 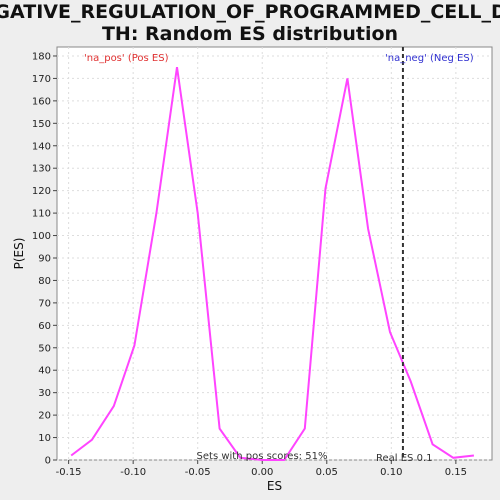 What do you see at coordinates (404, 458) in the screenshot?
I see `real-es-label: Real ES 0.1` at bounding box center [404, 458].